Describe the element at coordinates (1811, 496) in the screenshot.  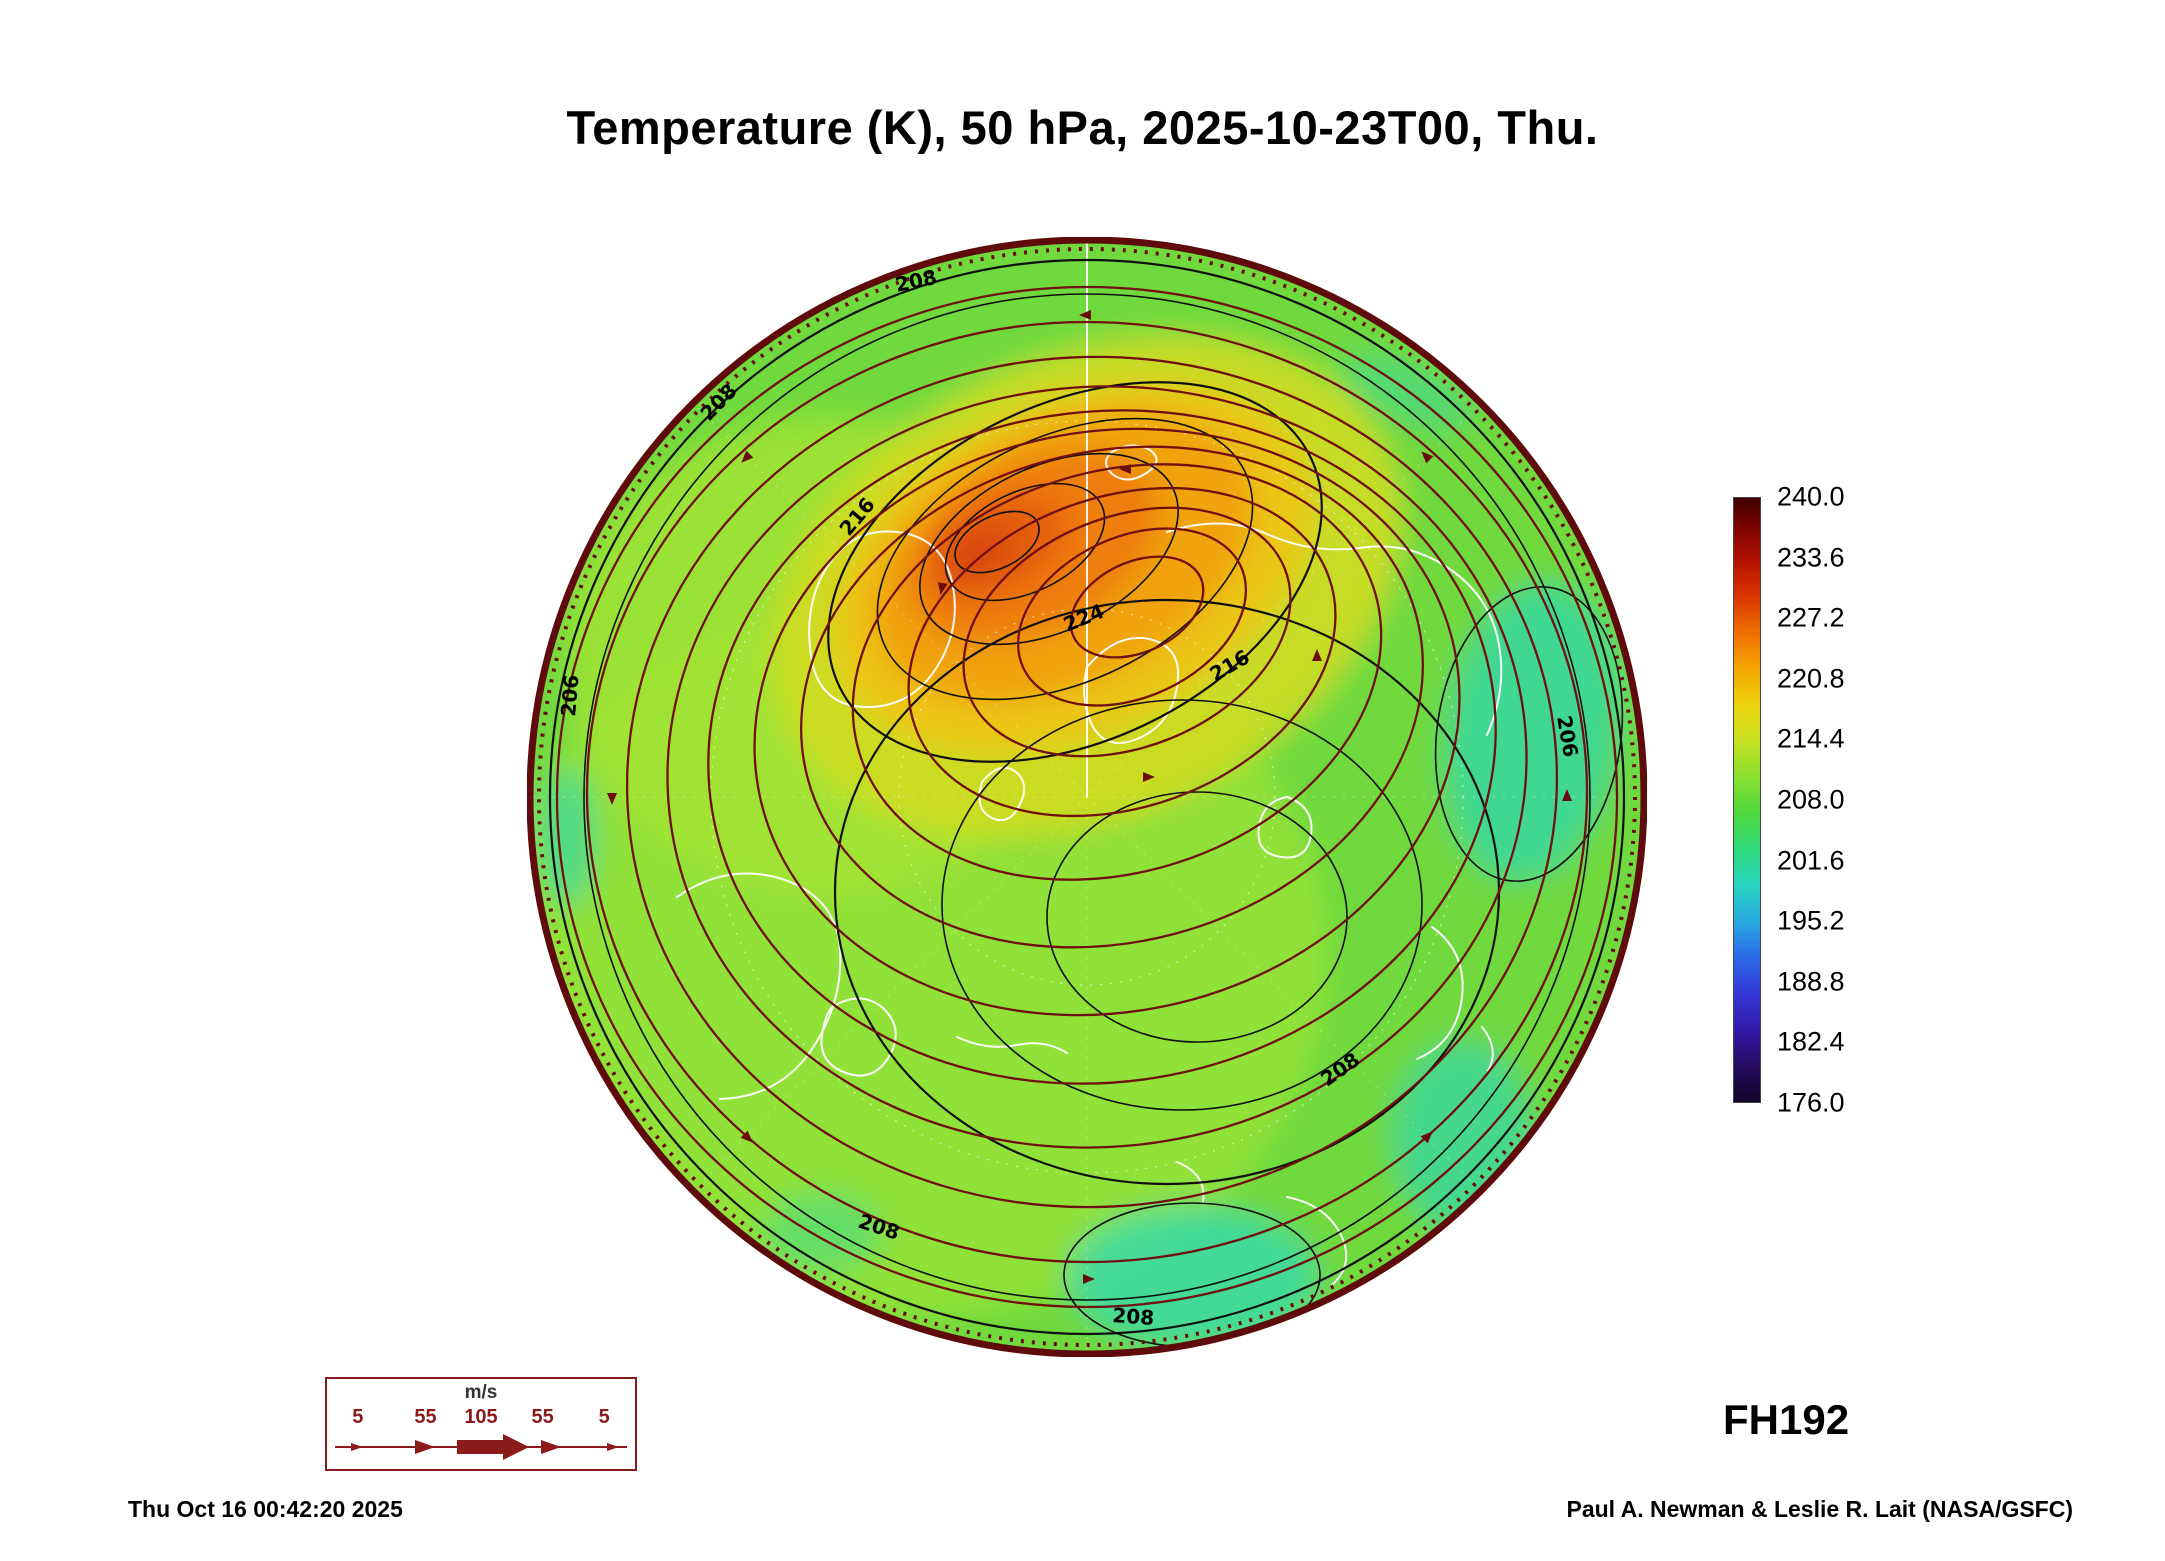
I see `colorbar-tick-label: 240.0` at that location.